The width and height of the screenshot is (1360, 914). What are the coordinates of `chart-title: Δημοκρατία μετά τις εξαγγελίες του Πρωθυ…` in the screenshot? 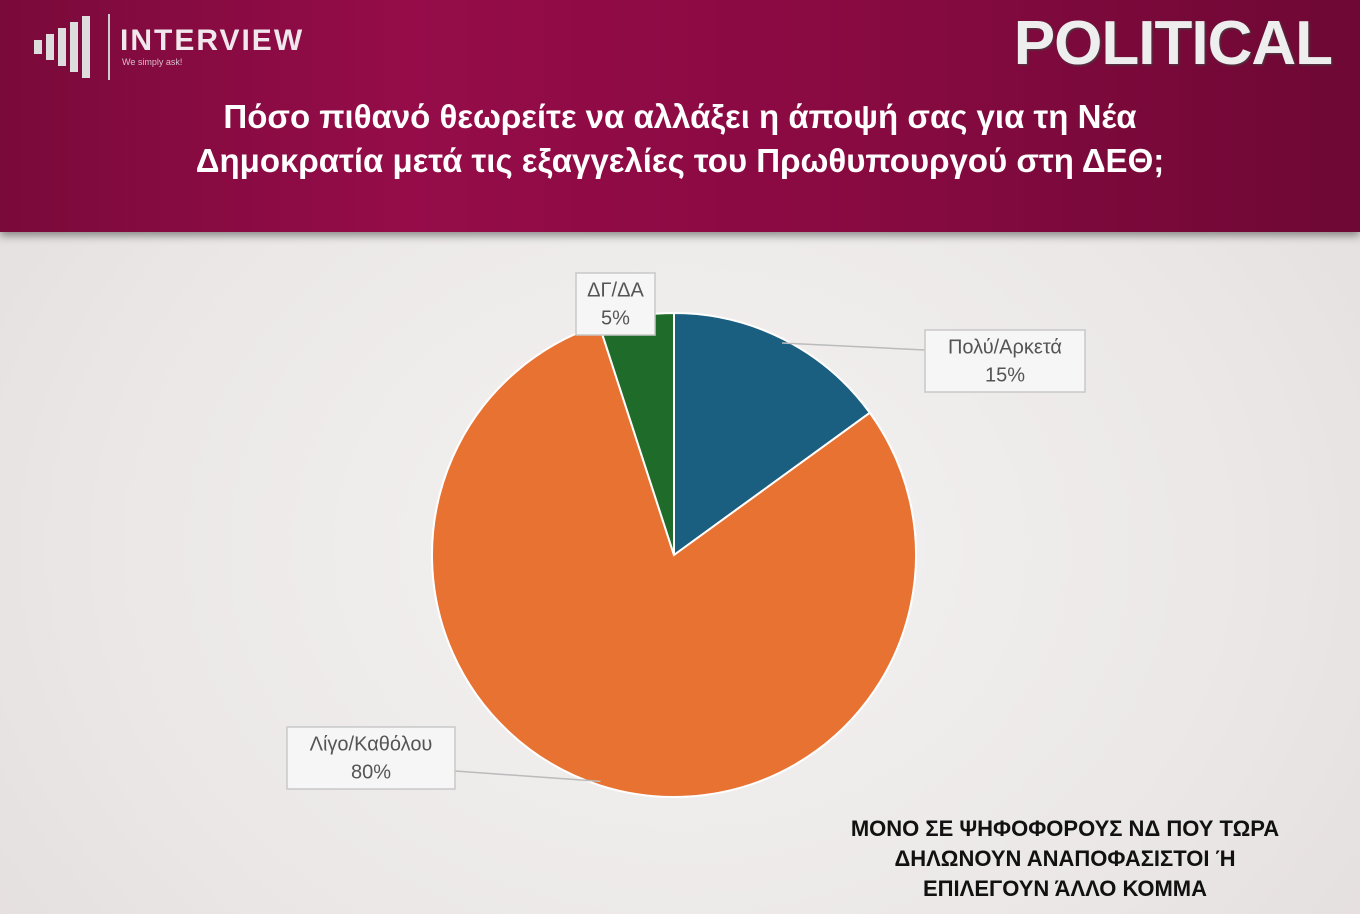 It's located at (680, 160).